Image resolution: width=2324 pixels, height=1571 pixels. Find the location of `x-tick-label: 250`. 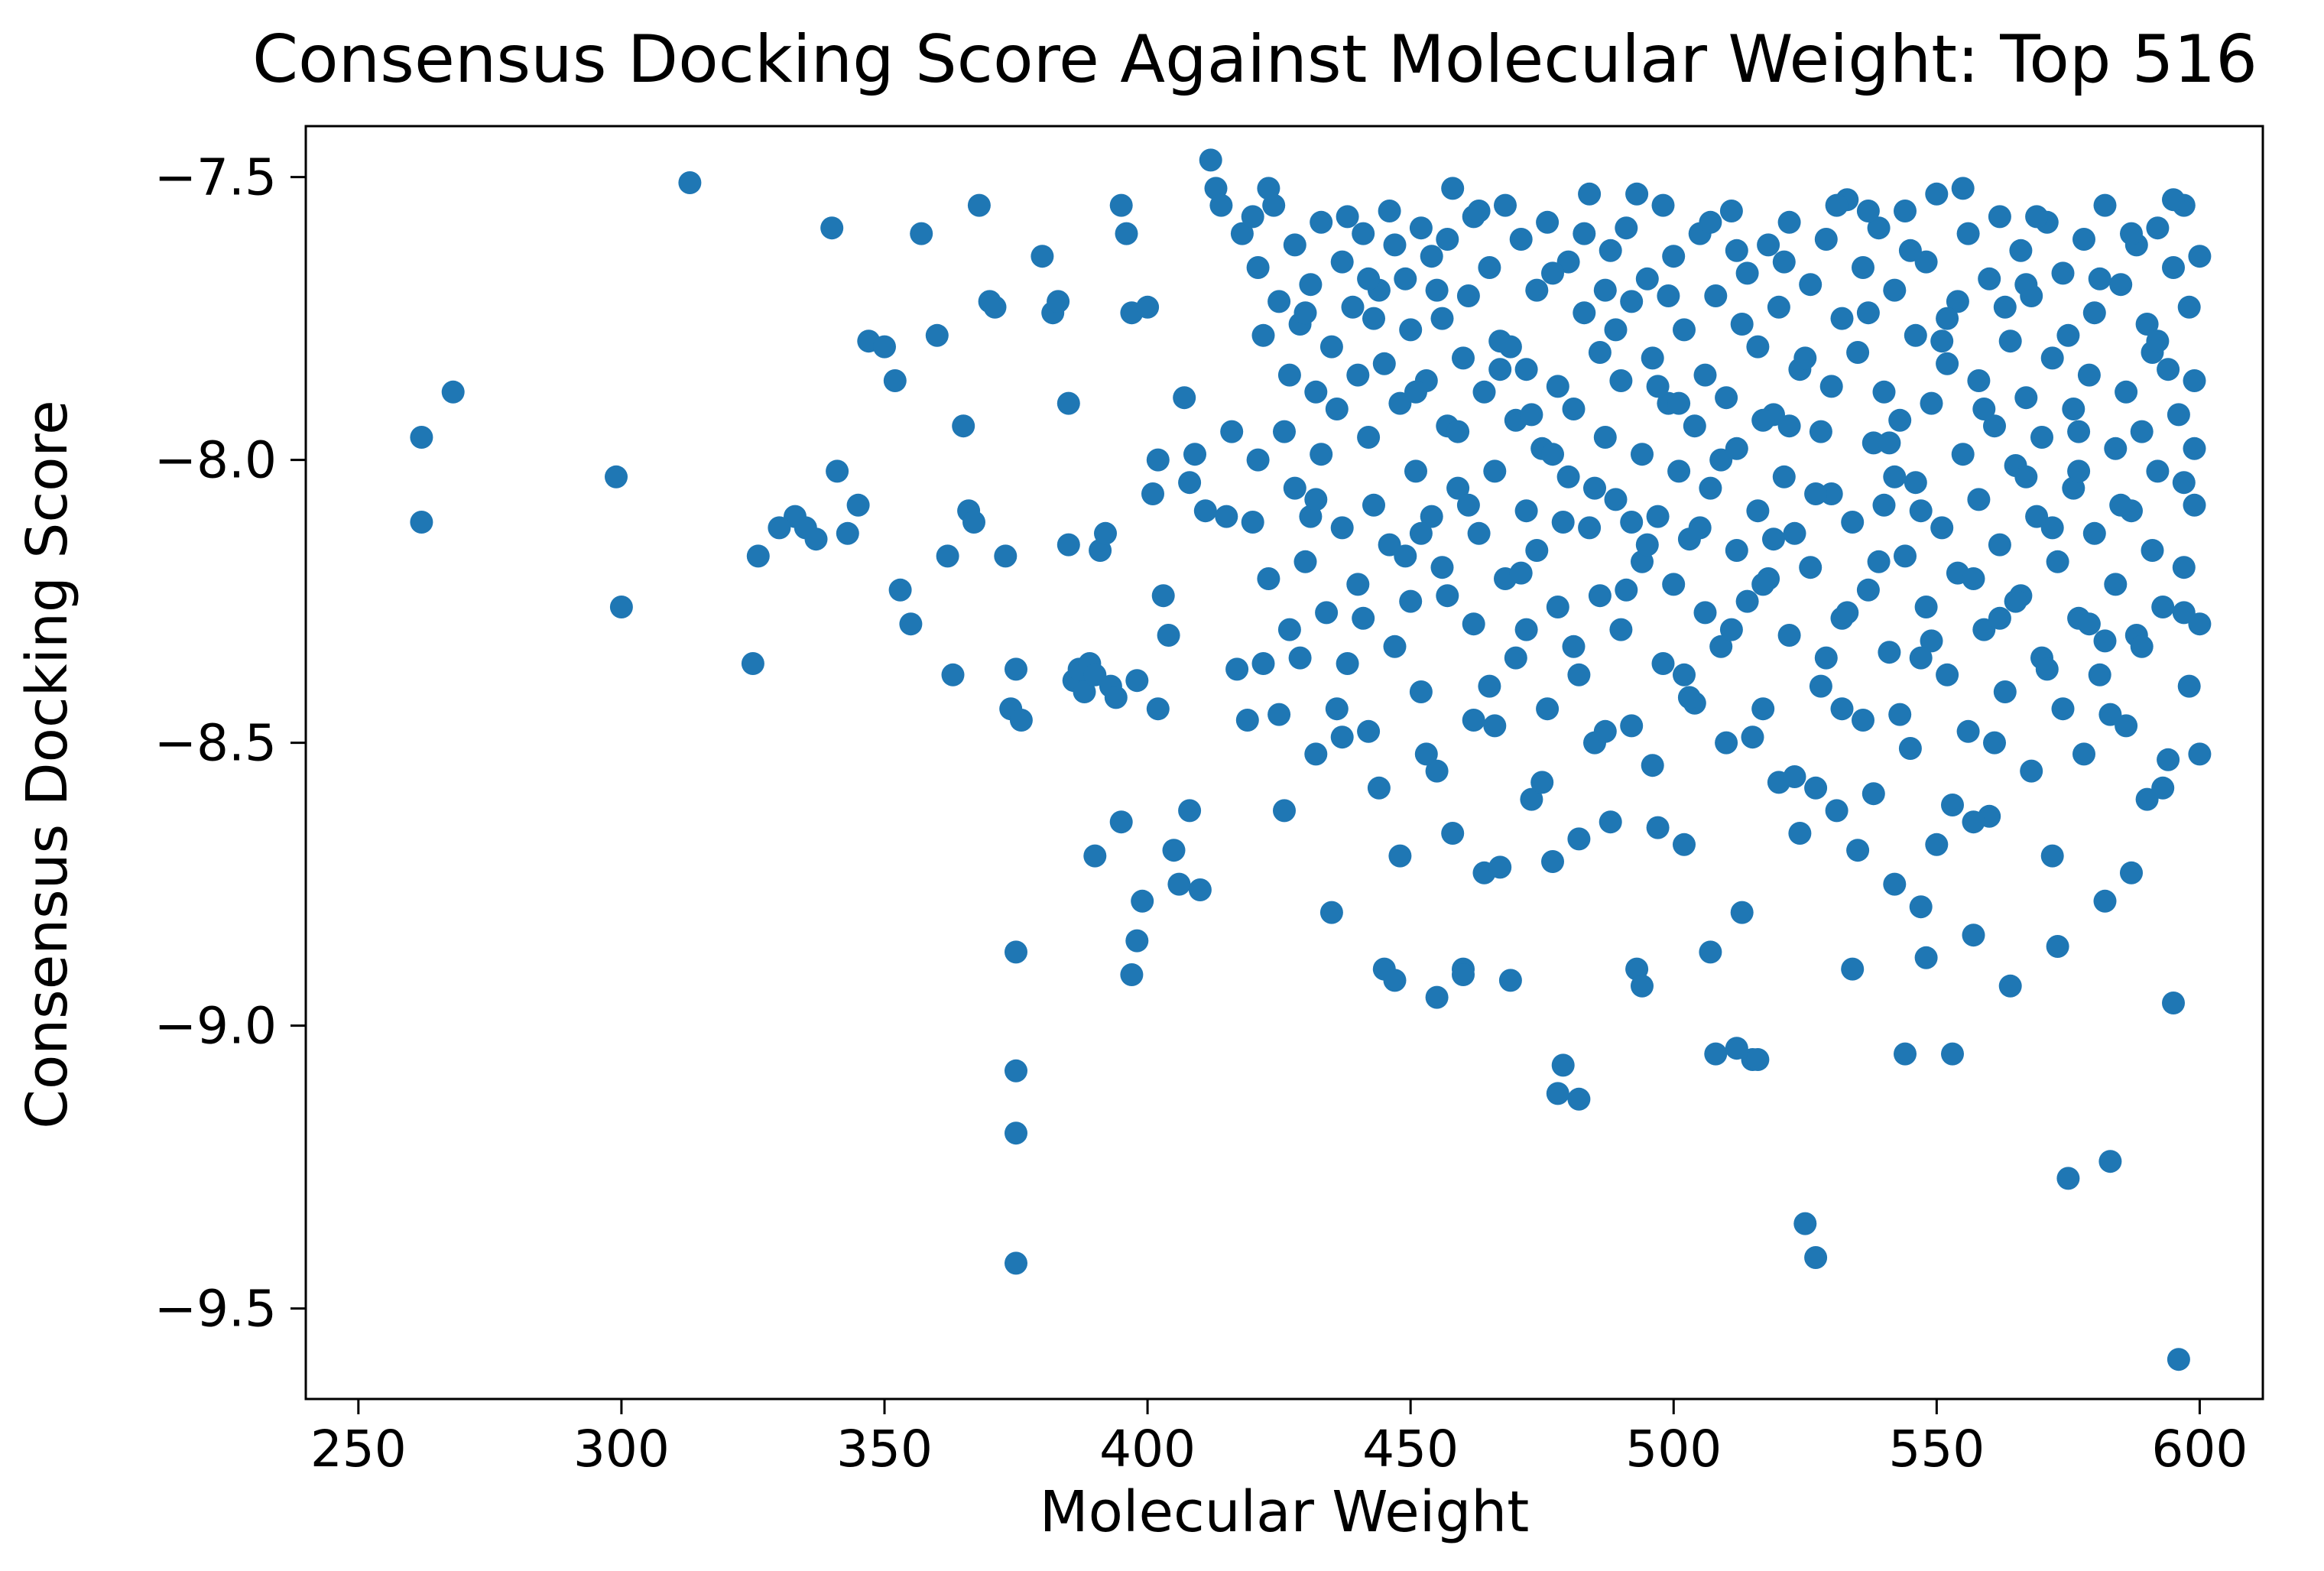

x-tick-label: 250 is located at coordinates (359, 1449).